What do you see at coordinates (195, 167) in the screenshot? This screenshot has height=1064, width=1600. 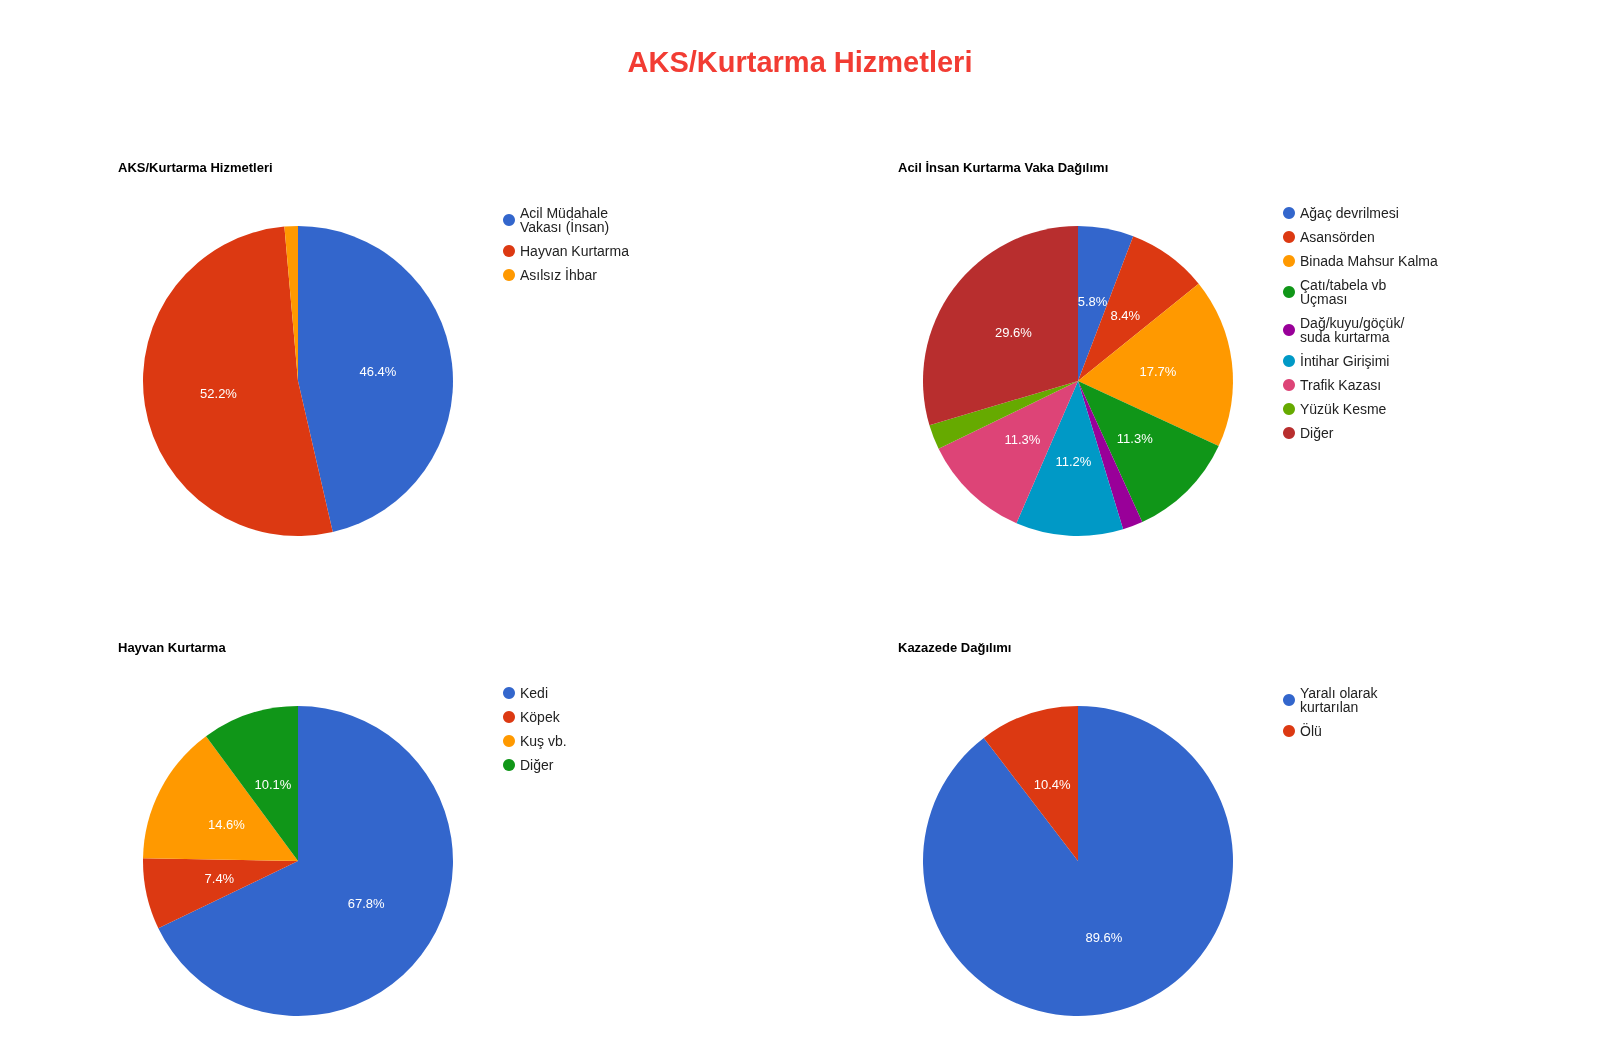 I see `chart-title: AKS/Kurtarma Hizmetleri` at bounding box center [195, 167].